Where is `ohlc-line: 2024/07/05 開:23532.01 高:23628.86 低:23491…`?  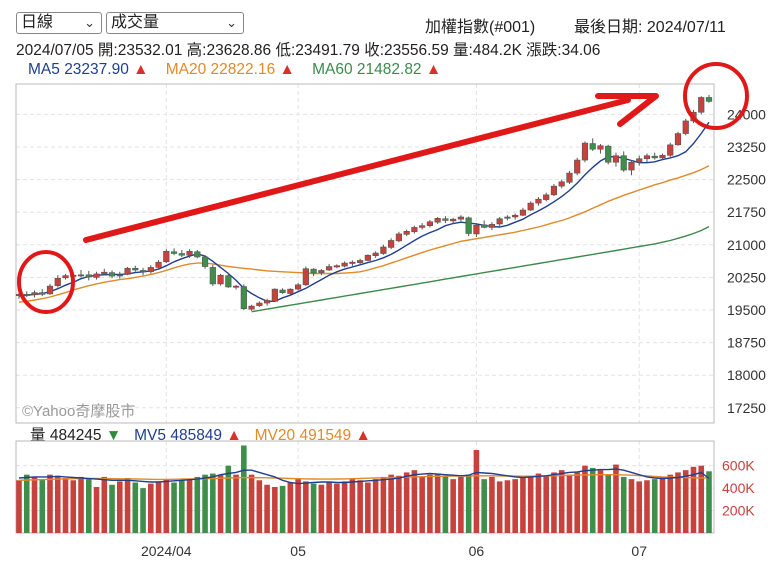 ohlc-line: 2024/07/05 開:23532.01 高:23628.86 低:23491… is located at coordinates (308, 49).